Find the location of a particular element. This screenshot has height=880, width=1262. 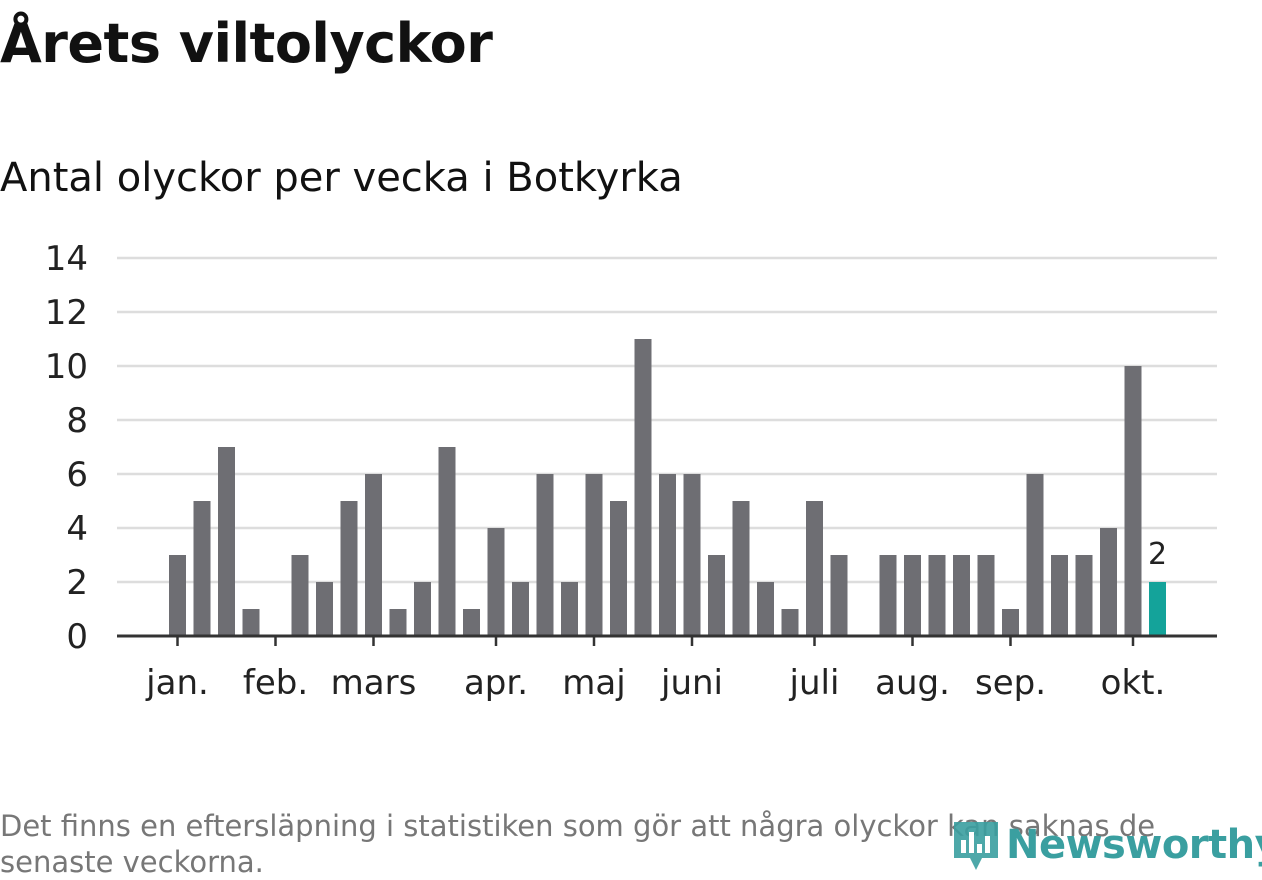

y-tick-label-2: 2 is located at coordinates (77, 583).